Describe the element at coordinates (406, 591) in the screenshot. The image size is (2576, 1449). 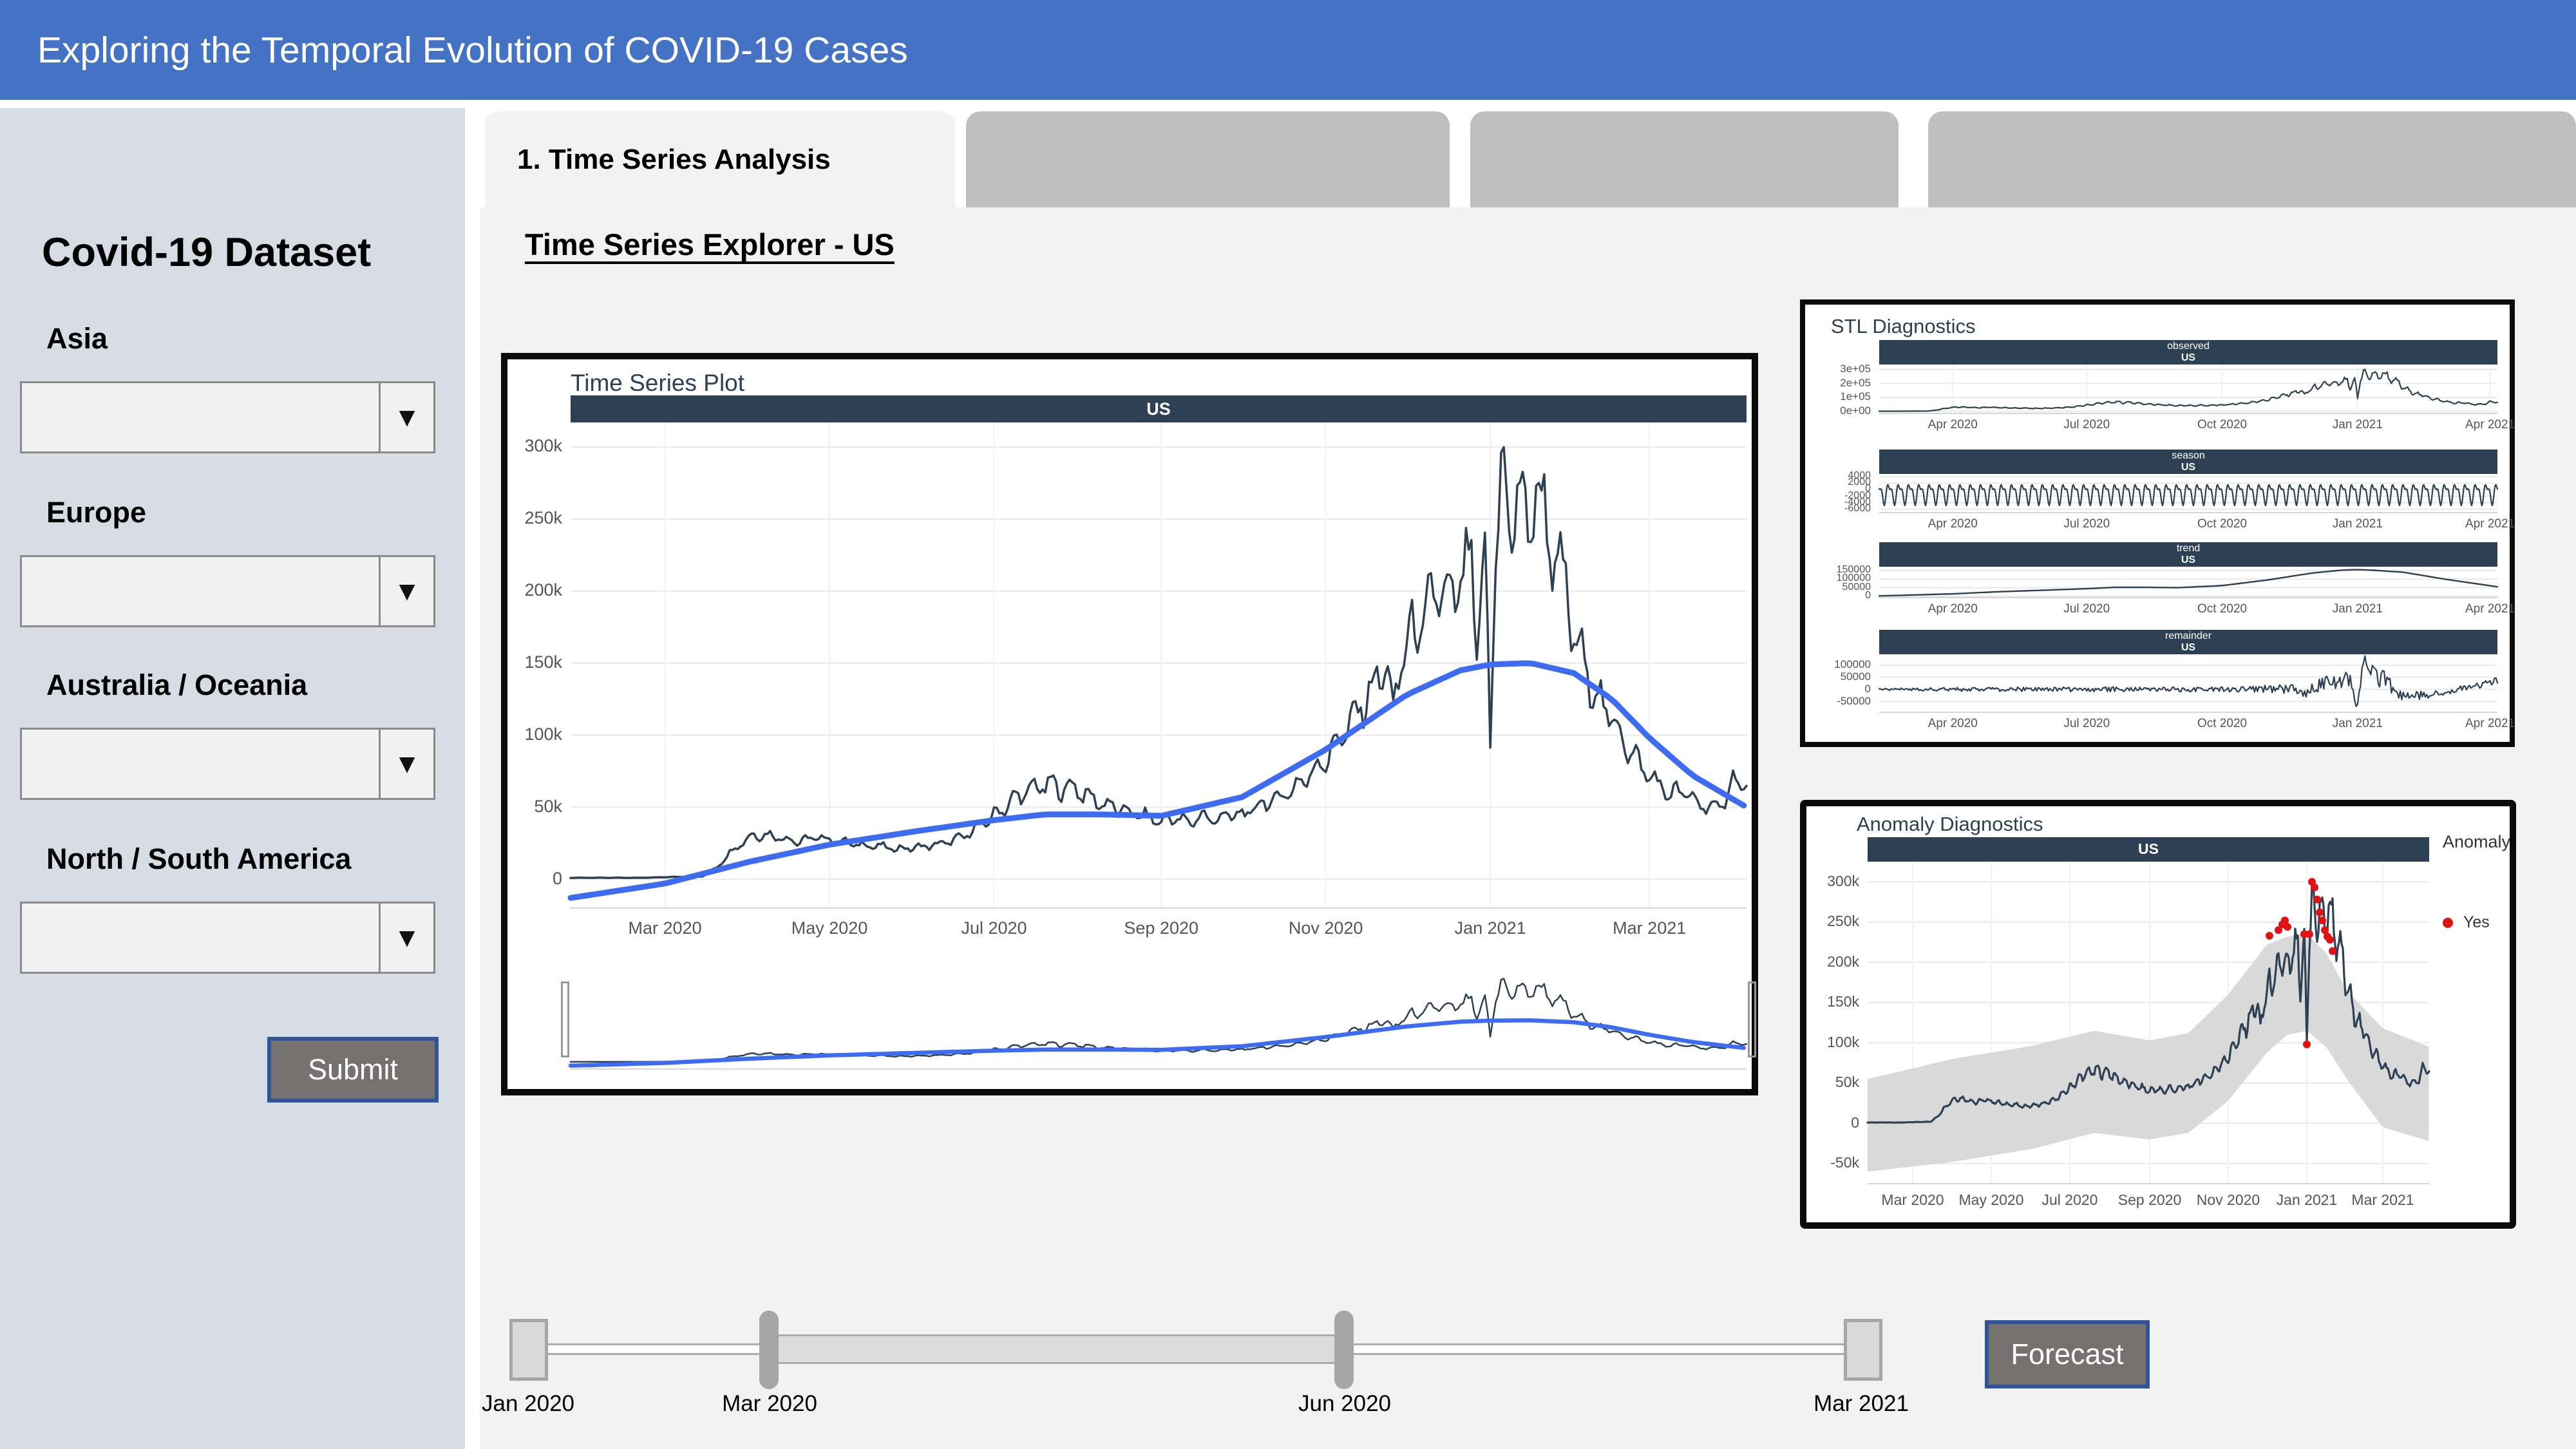
I see `europe-dropdown-arrow-icon: ▼` at that location.